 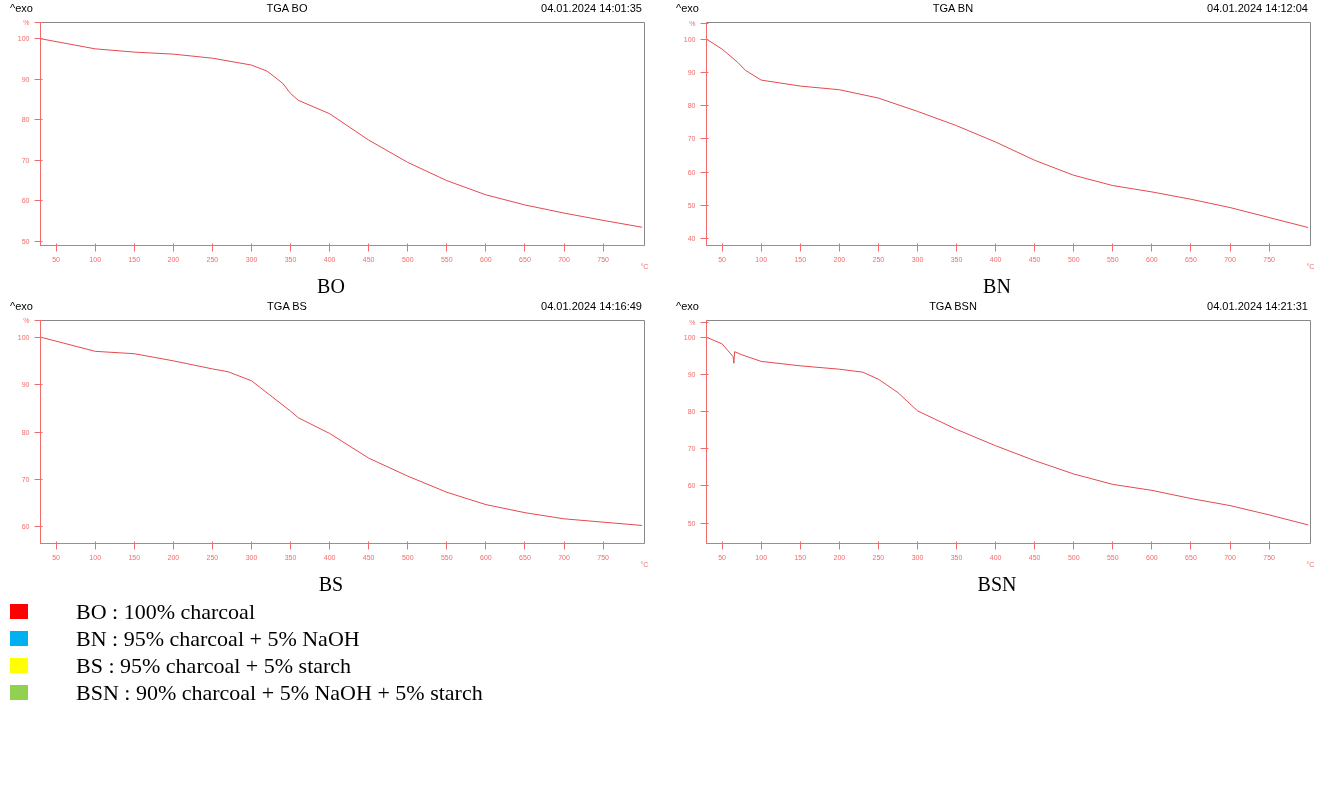 What do you see at coordinates (214, 665) in the screenshot?
I see `text: BS : 95% charcoal + 5% starch` at bounding box center [214, 665].